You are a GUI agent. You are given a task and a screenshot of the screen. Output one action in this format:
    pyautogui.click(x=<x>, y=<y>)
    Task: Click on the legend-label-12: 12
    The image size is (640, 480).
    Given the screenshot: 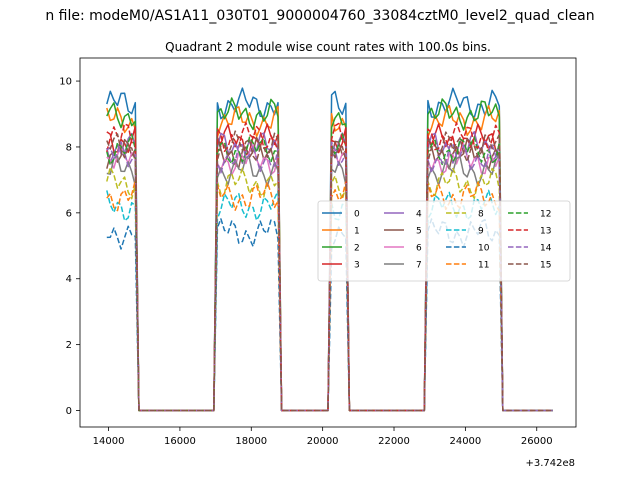 What is the action you would take?
    pyautogui.click(x=545, y=215)
    